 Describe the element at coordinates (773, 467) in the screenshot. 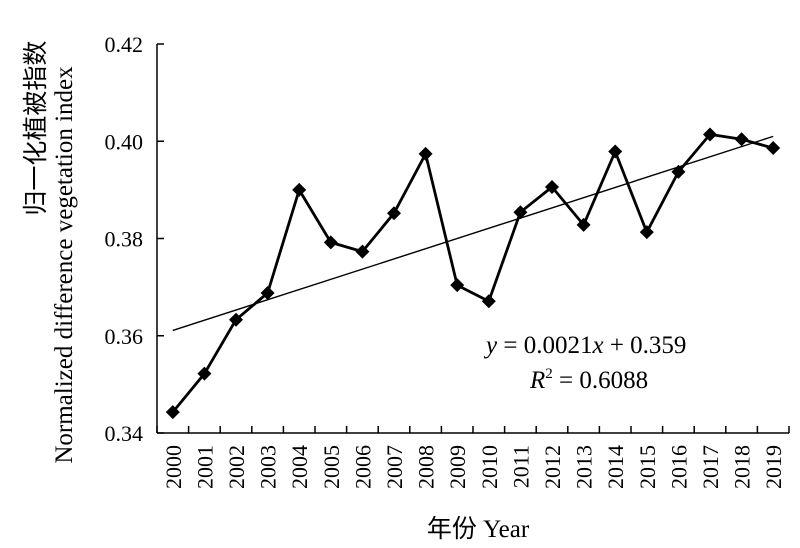

I see `x-tick-label: 2019` at that location.